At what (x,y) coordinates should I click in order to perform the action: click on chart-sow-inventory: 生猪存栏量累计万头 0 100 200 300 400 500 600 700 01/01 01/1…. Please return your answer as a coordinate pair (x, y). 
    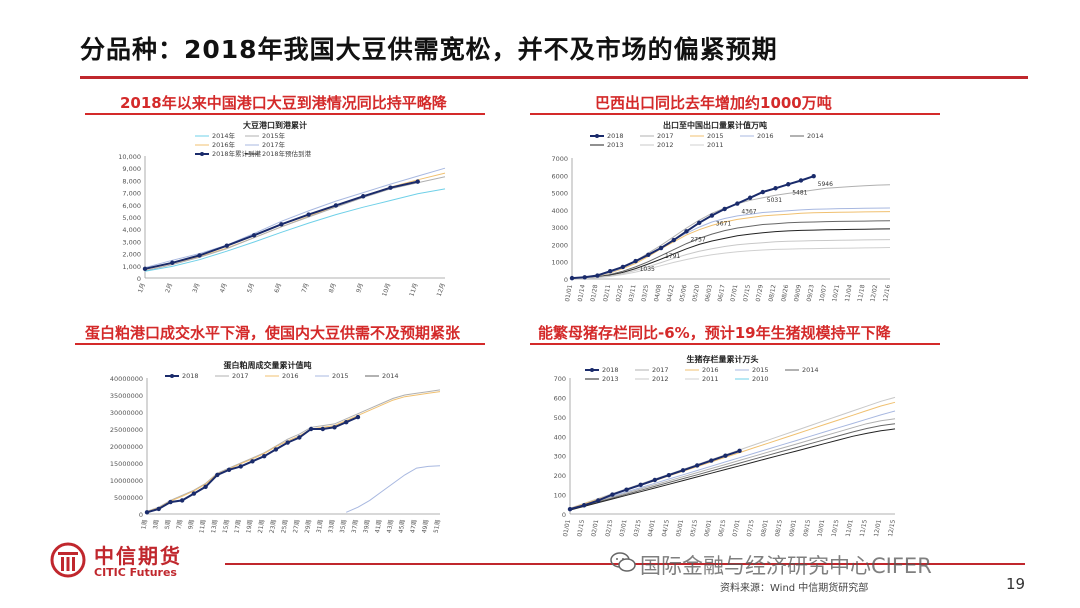
    Looking at the image, I should click on (725, 445).